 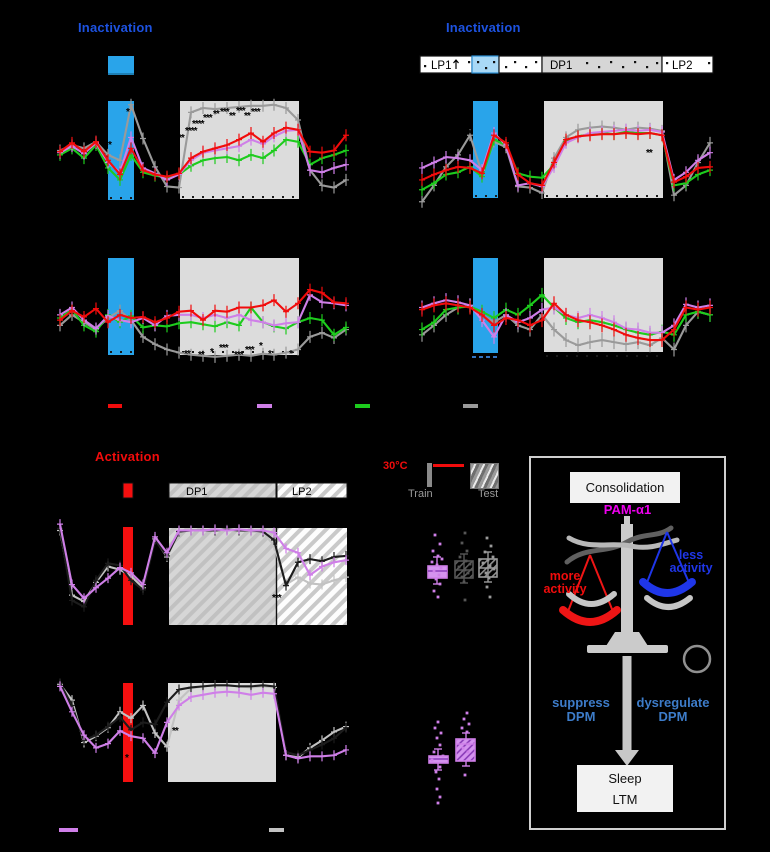 I want to click on legend-swatch-gray, so click(x=470, y=406).